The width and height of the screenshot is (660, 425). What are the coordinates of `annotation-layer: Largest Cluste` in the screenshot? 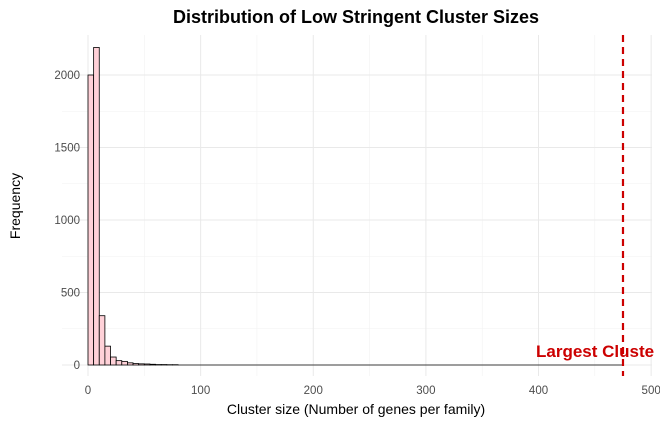 It's located at (595, 205).